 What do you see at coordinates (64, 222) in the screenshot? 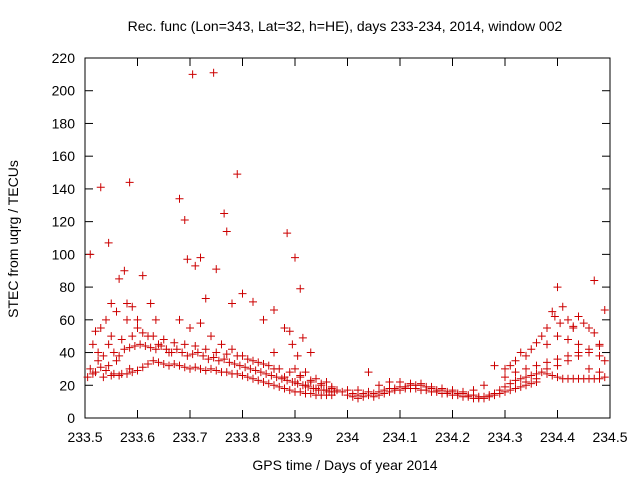
I see `y-tick-label: 120` at bounding box center [64, 222].